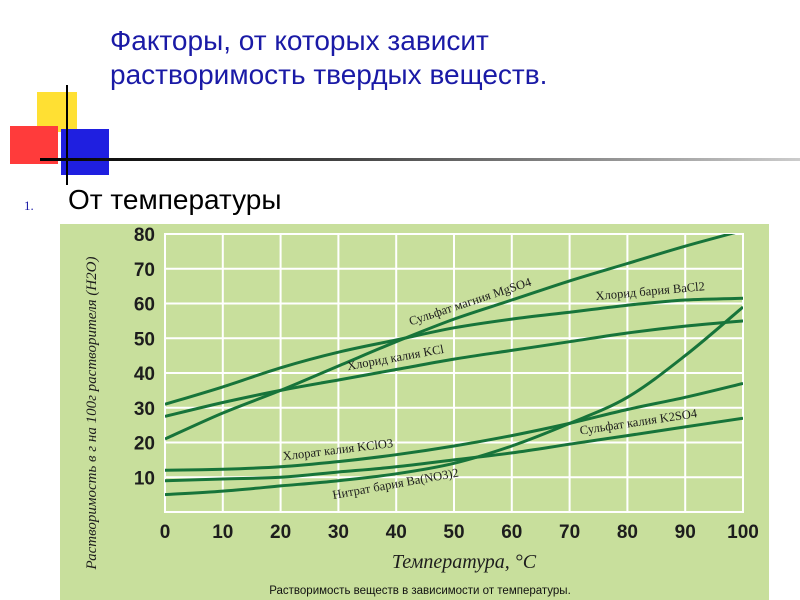  I want to click on x-tick-label: 80, so click(627, 532).